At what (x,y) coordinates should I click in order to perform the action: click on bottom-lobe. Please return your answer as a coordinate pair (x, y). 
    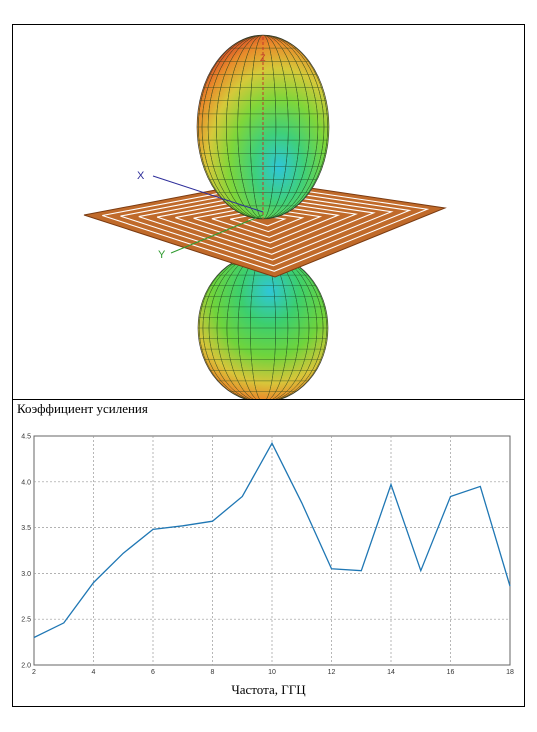
    Looking at the image, I should click on (263, 328).